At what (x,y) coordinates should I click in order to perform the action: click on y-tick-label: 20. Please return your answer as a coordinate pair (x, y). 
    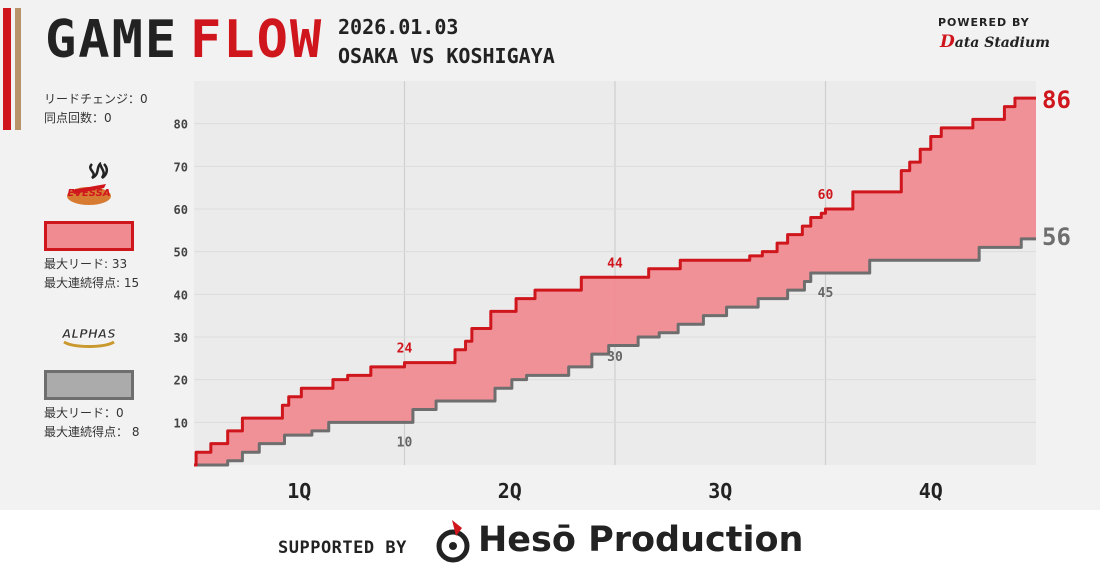
    Looking at the image, I should click on (181, 381).